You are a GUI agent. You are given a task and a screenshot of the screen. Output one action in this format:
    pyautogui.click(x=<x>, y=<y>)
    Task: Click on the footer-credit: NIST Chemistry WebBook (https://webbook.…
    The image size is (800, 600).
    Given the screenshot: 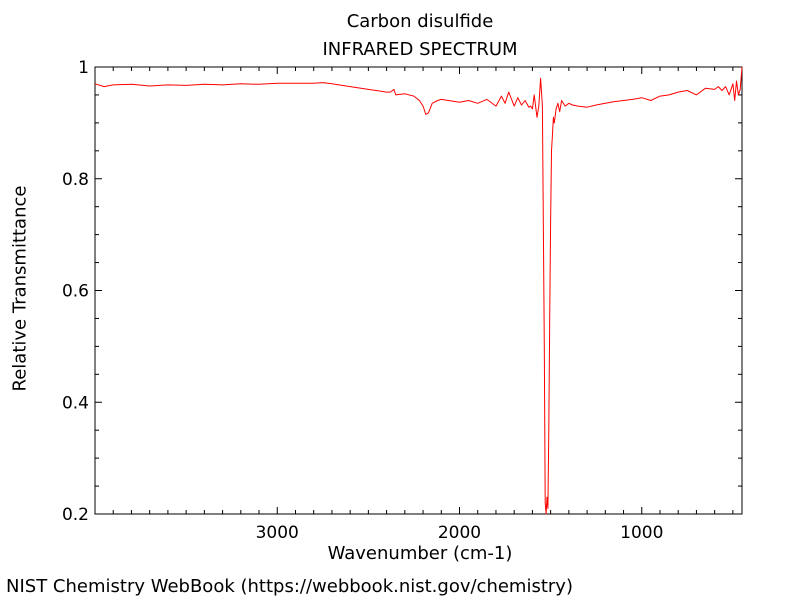 What is the action you would take?
    pyautogui.click(x=289, y=586)
    